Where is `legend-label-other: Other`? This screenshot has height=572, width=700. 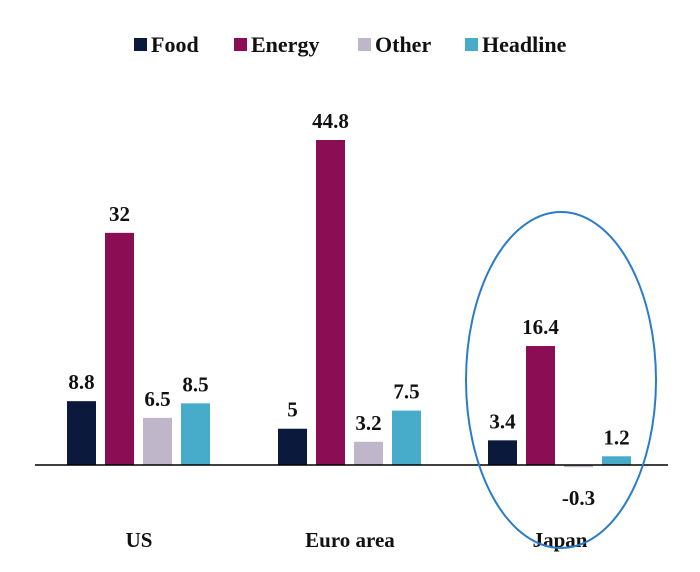
legend-label-other: Other is located at coordinates (403, 44).